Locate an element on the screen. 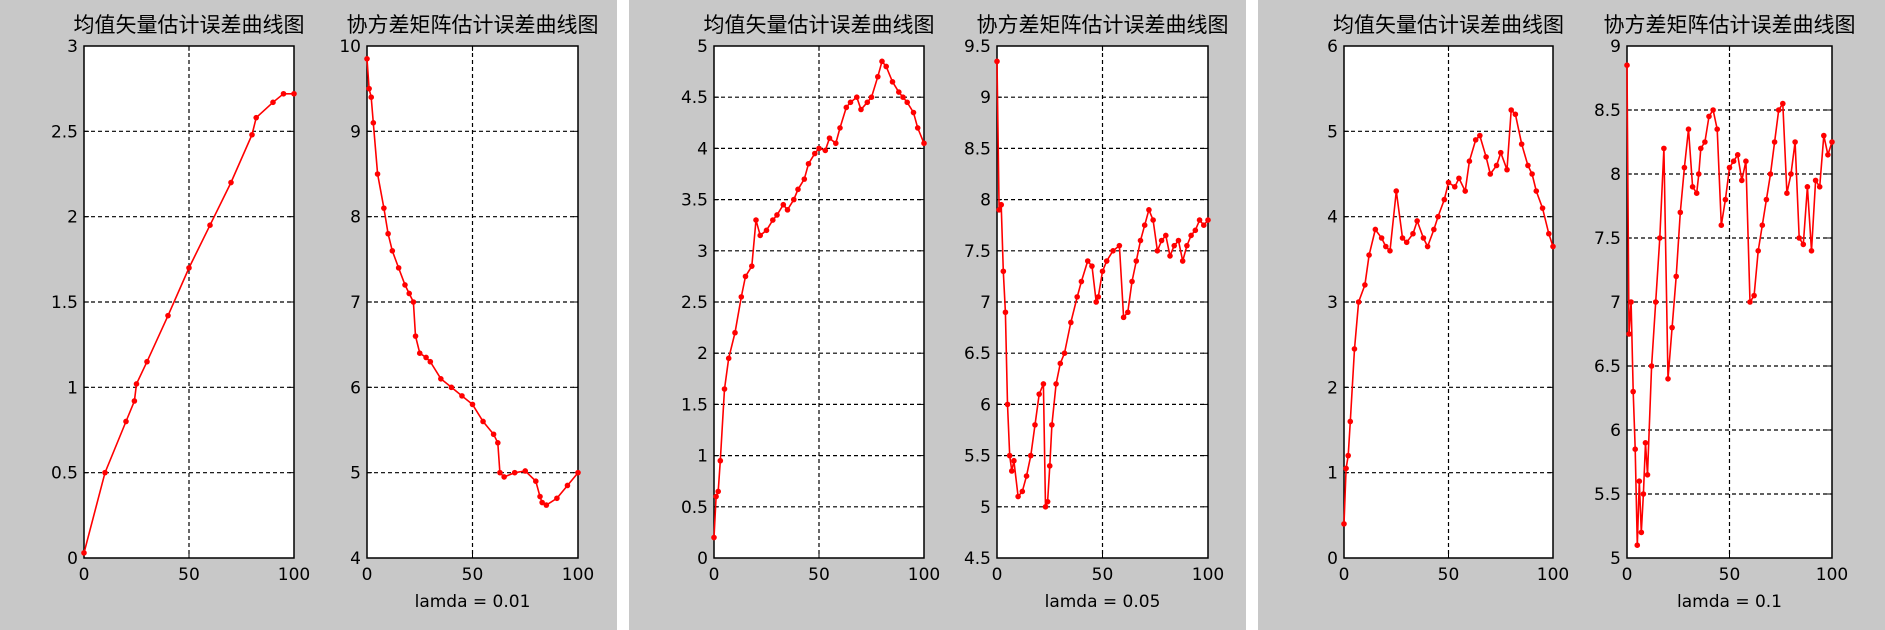 This screenshot has height=630, width=1885. x-tick-label: 50 is located at coordinates (473, 575).